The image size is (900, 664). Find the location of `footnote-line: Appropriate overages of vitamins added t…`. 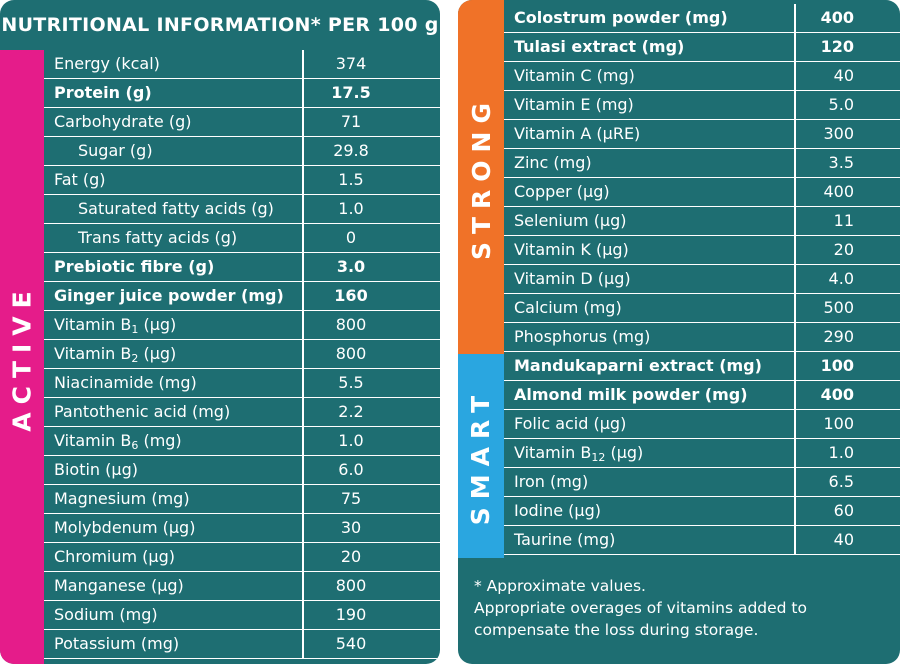

footnote-line: Appropriate overages of vitamins added t… is located at coordinates (640, 608).